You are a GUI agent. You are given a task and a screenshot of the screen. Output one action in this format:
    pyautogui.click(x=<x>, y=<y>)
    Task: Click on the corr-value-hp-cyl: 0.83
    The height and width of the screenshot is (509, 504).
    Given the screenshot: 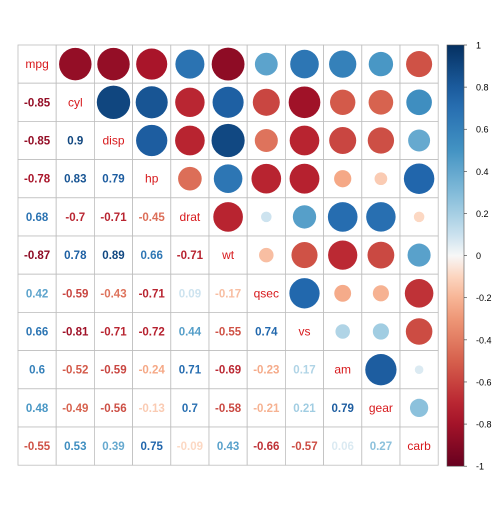 What is the action you would take?
    pyautogui.click(x=75, y=180)
    